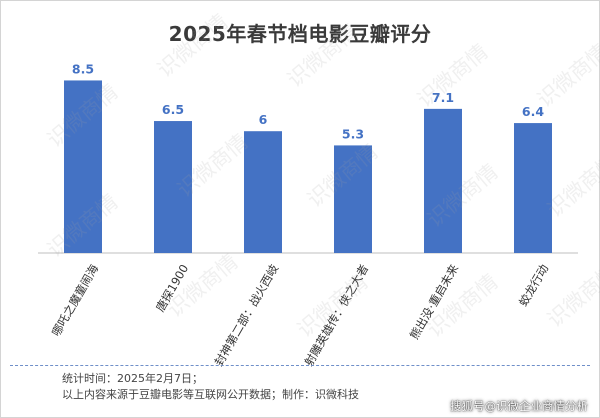  I want to click on category-label-1: 唐探1900, so click(172, 288).